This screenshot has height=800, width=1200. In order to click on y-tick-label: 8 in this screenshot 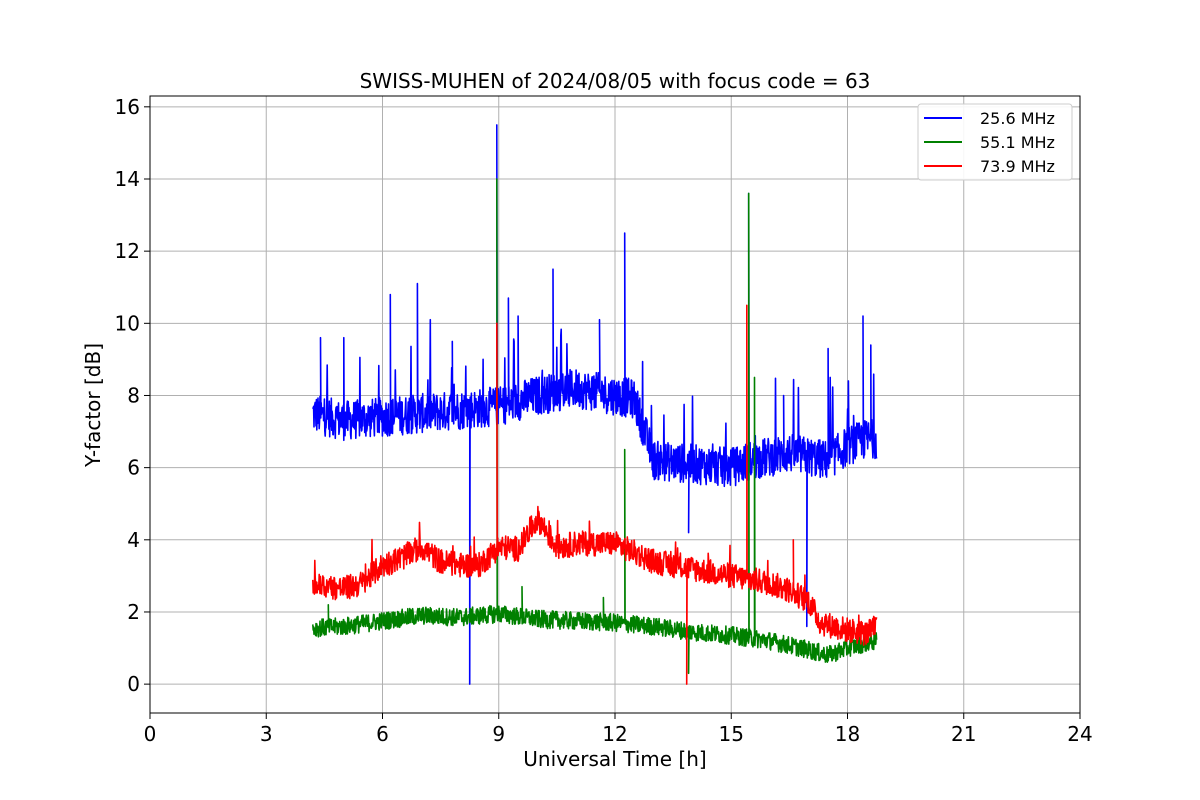, I will do `click(133, 395)`.